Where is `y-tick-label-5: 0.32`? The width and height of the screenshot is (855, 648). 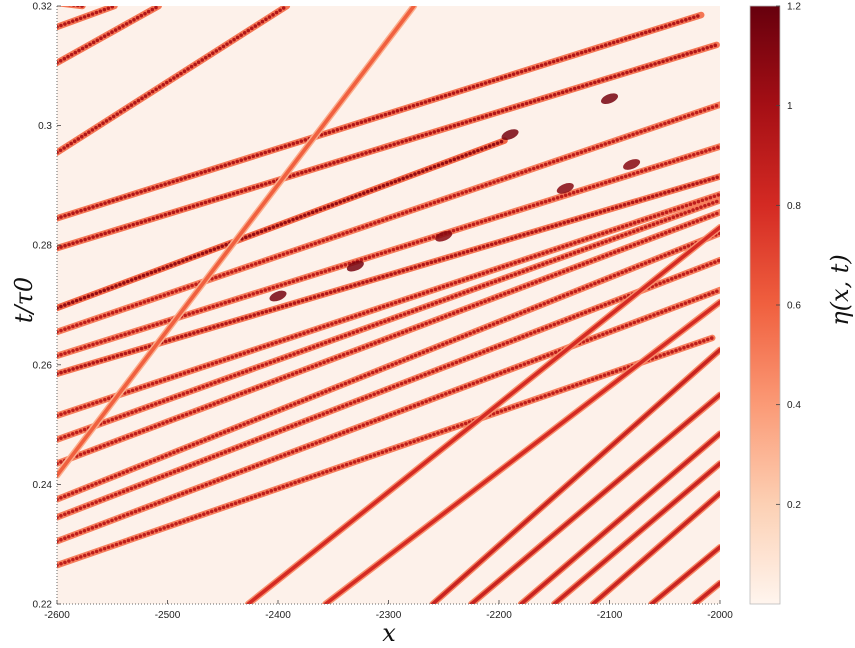
y-tick-label-5: 0.32 is located at coordinates (43, 7).